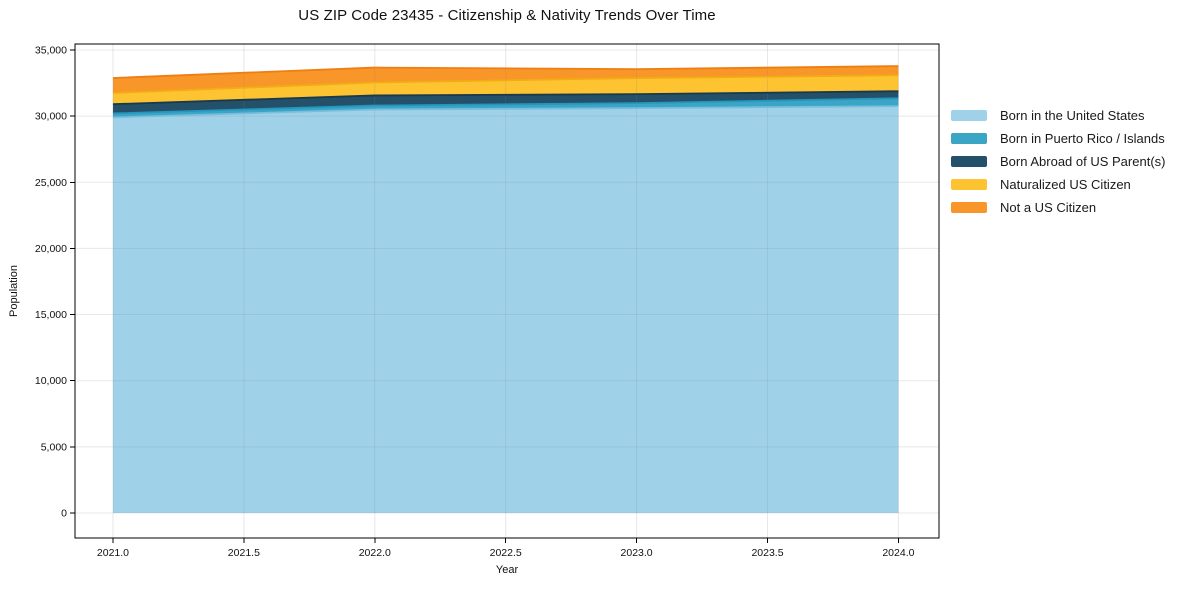  I want to click on legend-label: Born in Puerto Rico / Islands, so click(1082, 138).